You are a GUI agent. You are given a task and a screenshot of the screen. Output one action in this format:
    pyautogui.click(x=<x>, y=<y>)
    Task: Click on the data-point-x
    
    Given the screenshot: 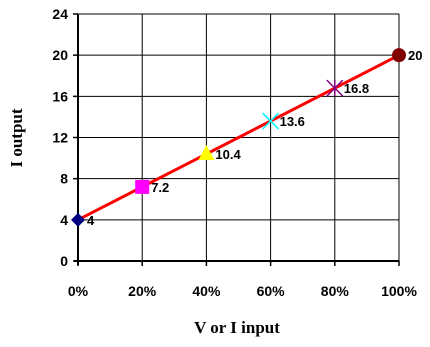 What is the action you would take?
    pyautogui.click(x=271, y=121)
    